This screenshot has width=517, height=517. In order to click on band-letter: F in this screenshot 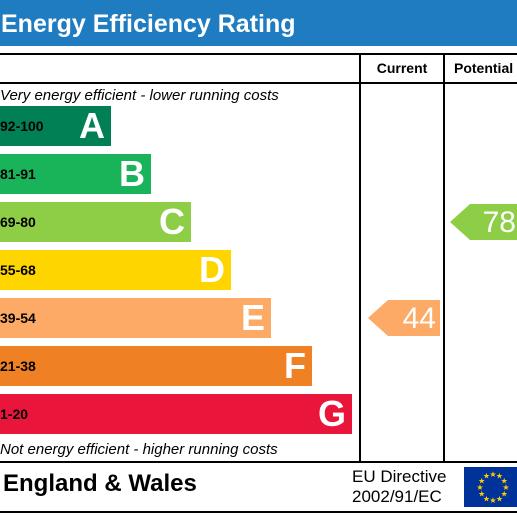, I will do `click(295, 365)`.